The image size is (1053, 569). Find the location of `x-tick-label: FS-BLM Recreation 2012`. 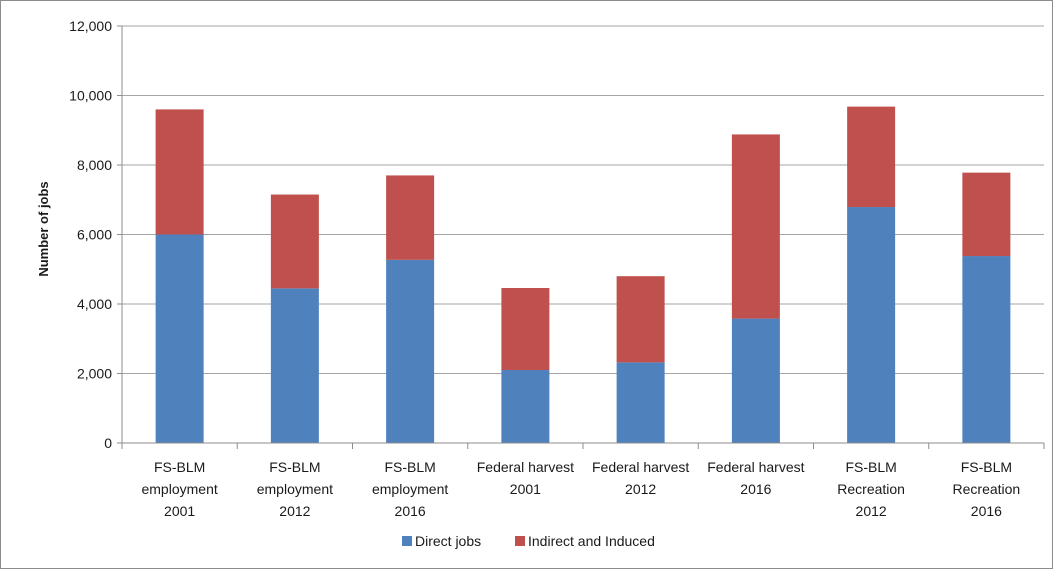

x-tick-label: FS-BLM Recreation 2012 is located at coordinates (871, 489).